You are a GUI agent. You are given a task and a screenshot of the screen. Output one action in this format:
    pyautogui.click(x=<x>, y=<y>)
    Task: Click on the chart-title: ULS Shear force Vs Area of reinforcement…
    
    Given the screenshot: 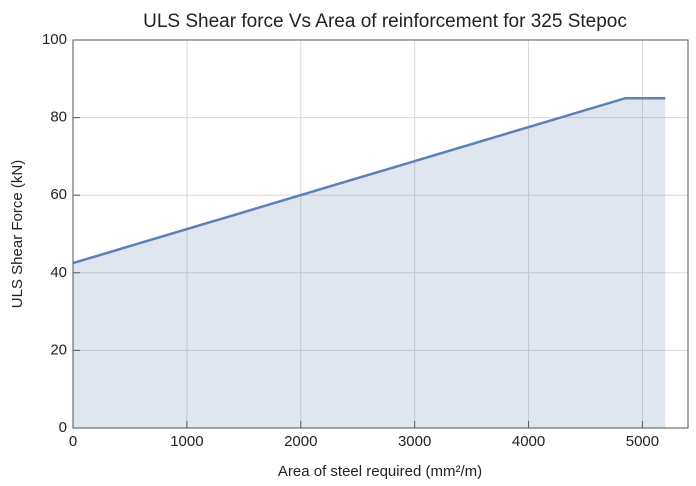 What is the action you would take?
    pyautogui.click(x=385, y=21)
    